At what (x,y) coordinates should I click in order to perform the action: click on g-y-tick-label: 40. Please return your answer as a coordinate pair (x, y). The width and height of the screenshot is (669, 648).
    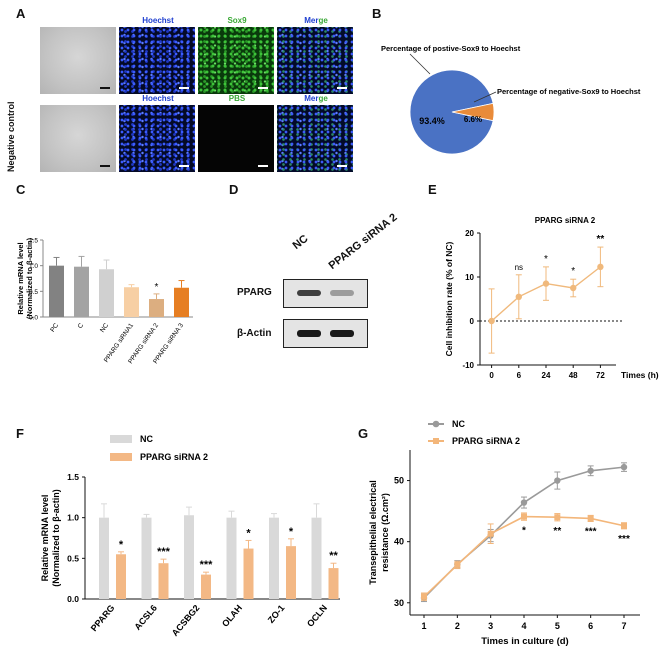
    Looking at the image, I should click on (399, 542).